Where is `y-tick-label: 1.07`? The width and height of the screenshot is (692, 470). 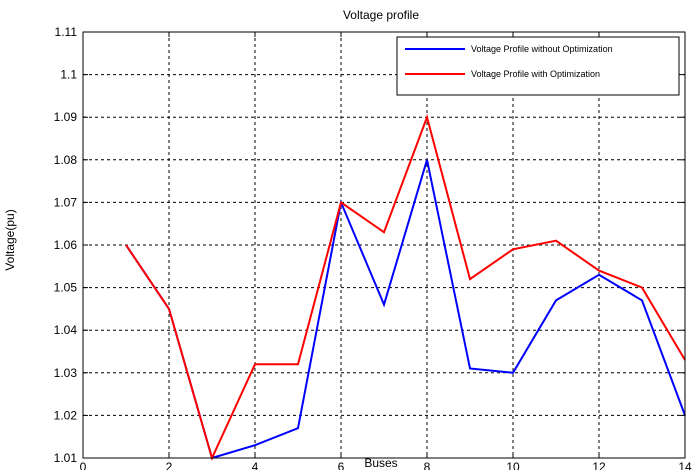 y-tick-label: 1.07 is located at coordinates (66, 202).